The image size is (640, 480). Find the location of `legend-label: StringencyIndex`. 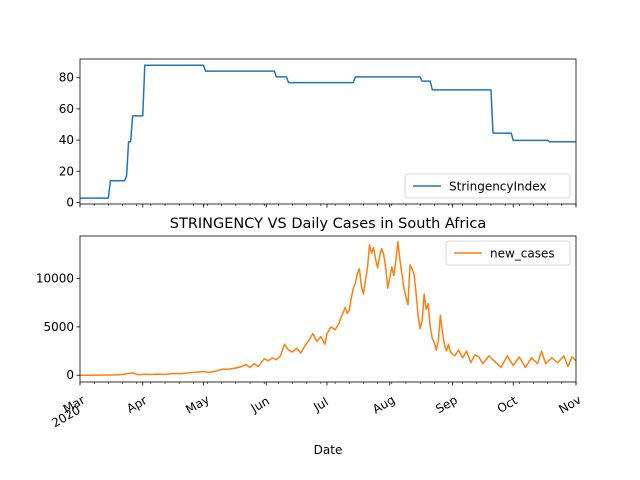

legend-label: StringencyIndex is located at coordinates (498, 187).